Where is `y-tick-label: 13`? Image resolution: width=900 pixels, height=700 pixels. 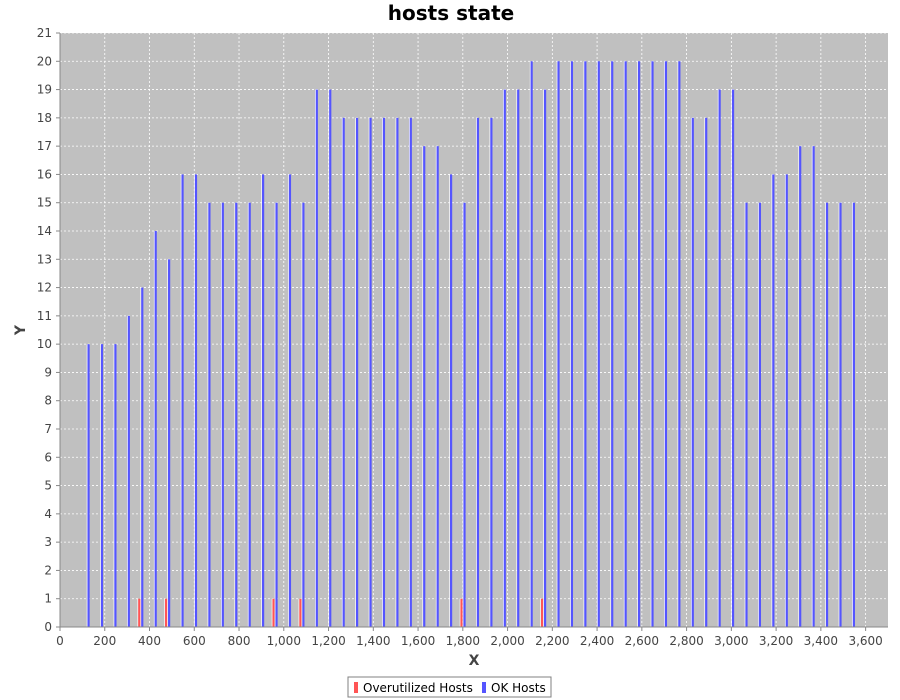
y-tick-label: 13 is located at coordinates (44, 259).